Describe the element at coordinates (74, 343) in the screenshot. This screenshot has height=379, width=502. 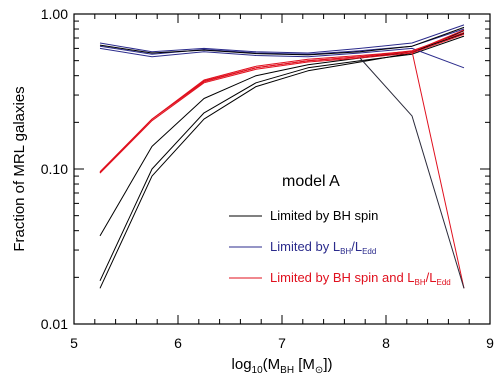
I see `x-tick-label: 5` at that location.